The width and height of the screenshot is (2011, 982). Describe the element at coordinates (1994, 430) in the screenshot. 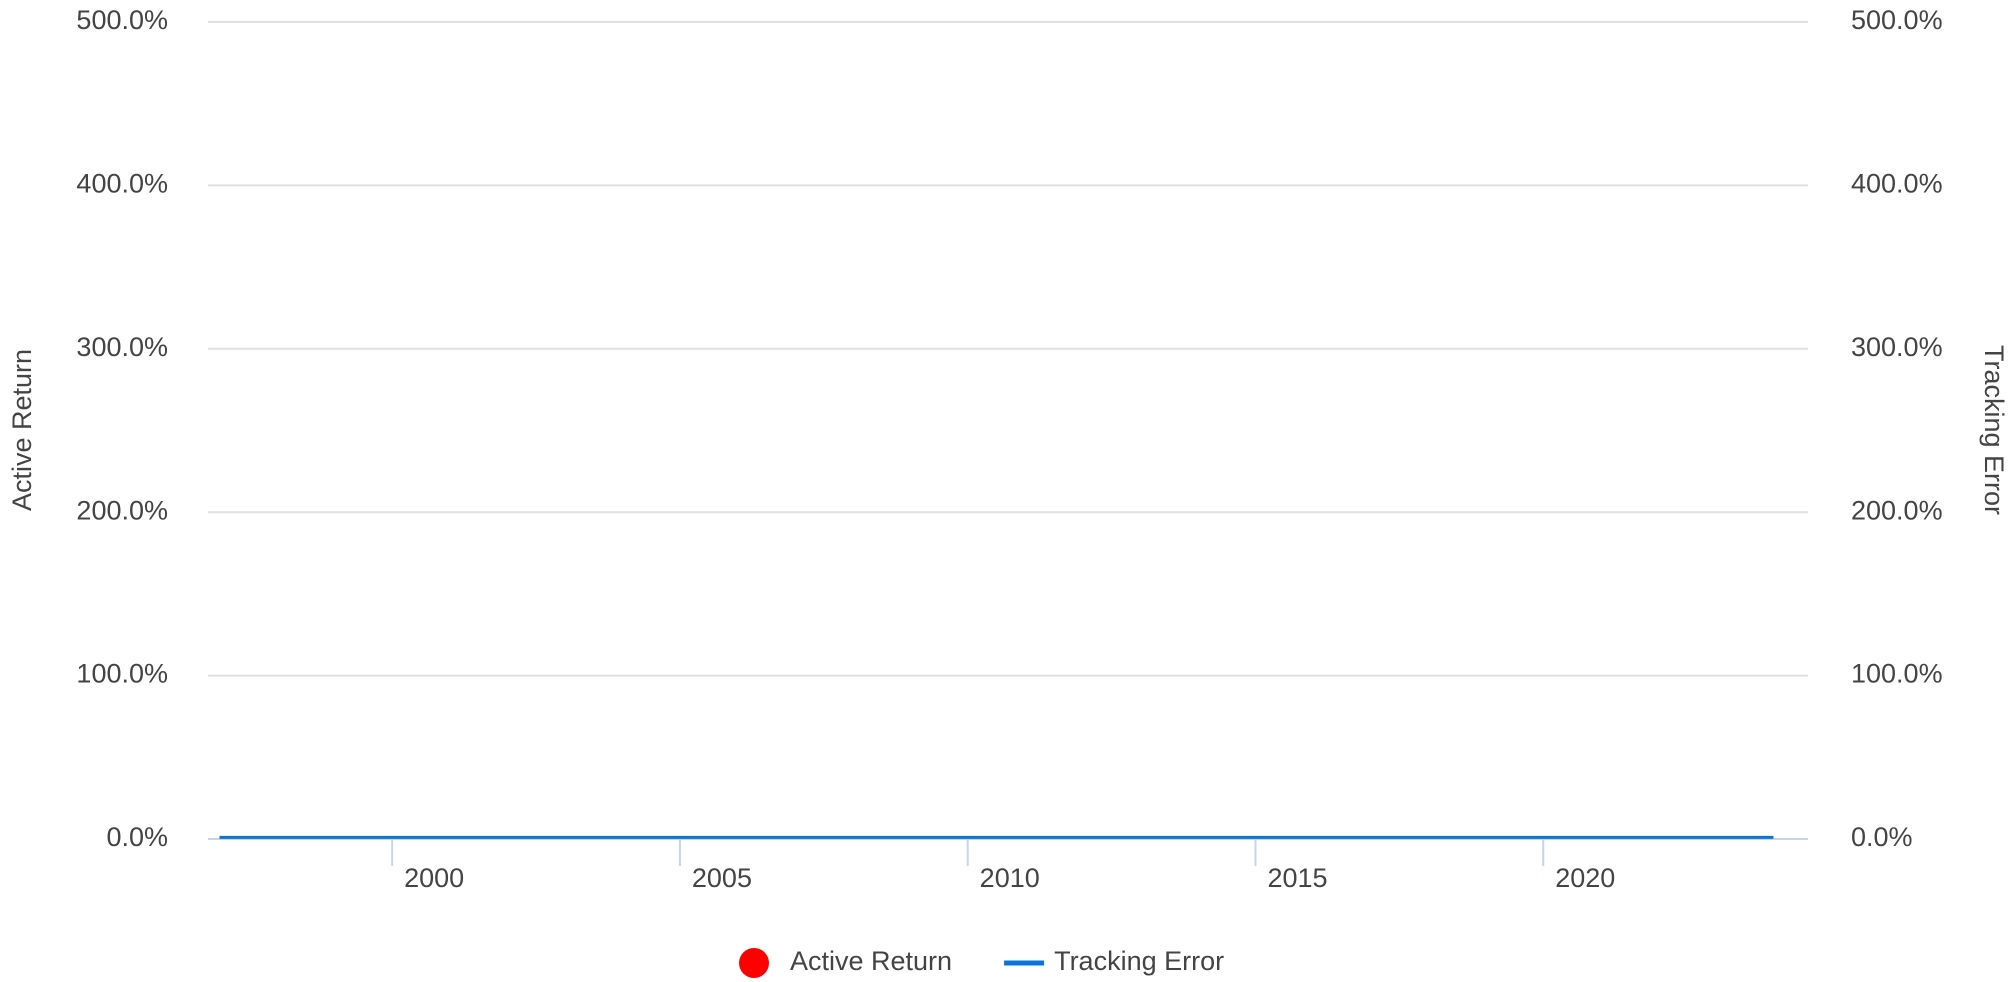

I see `y2-axis-title: Tracking Error` at that location.